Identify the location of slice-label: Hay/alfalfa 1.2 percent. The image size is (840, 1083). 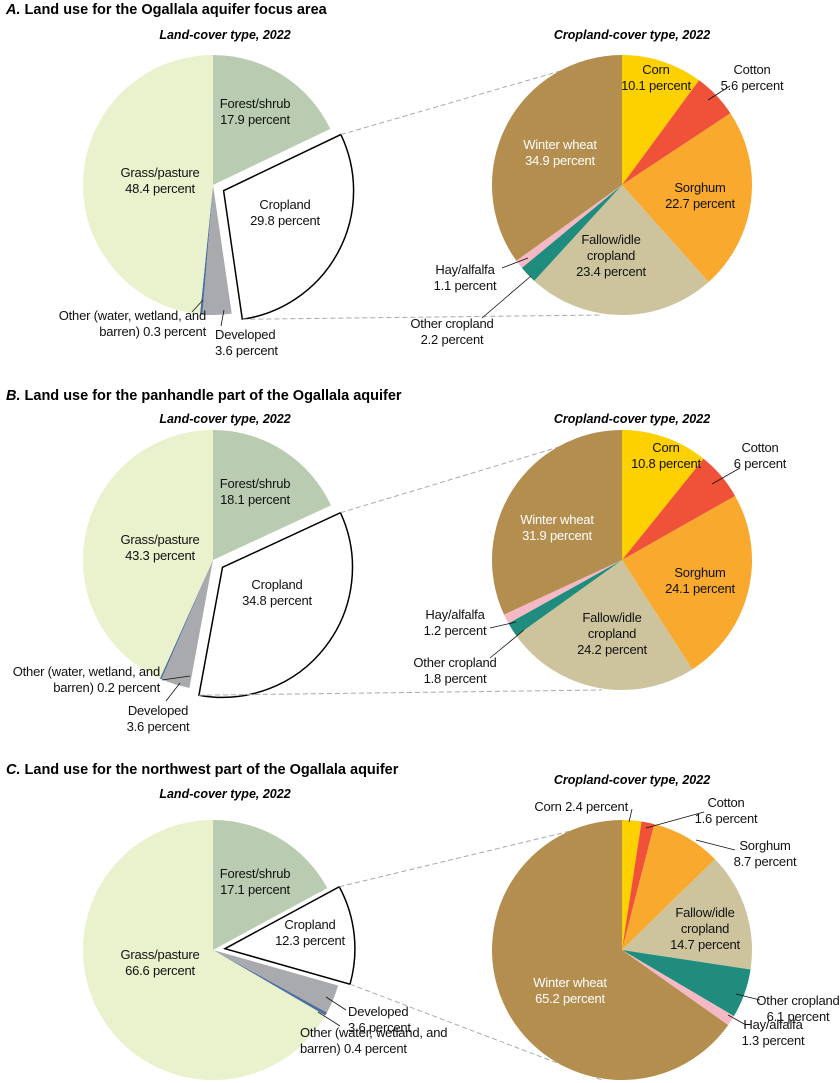
(455, 623).